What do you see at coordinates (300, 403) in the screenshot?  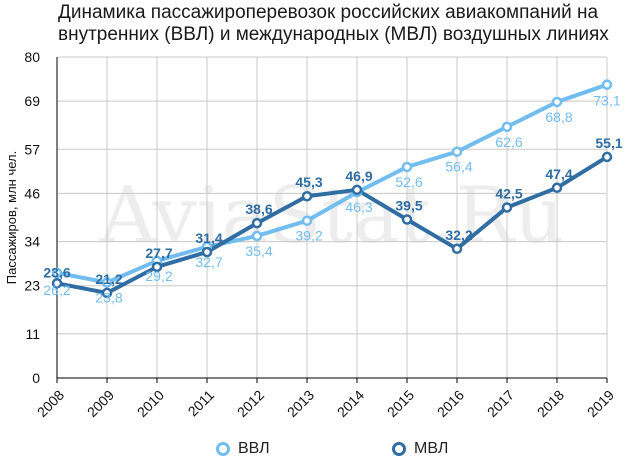 I see `x-tick-label: 2013` at bounding box center [300, 403].